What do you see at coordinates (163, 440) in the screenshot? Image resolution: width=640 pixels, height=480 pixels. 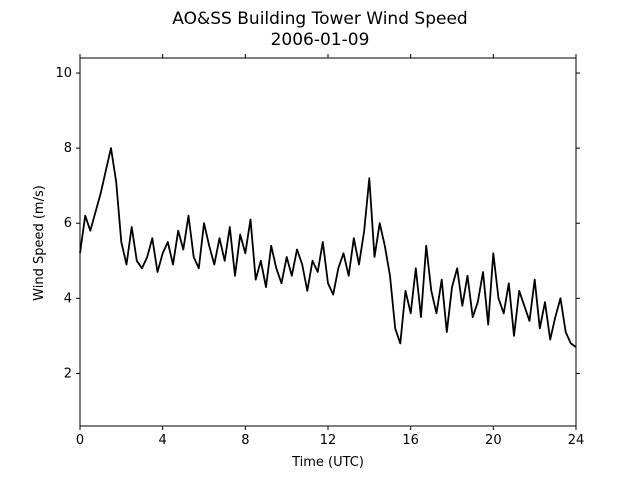 I see `x-tick-label-4: 4` at bounding box center [163, 440].